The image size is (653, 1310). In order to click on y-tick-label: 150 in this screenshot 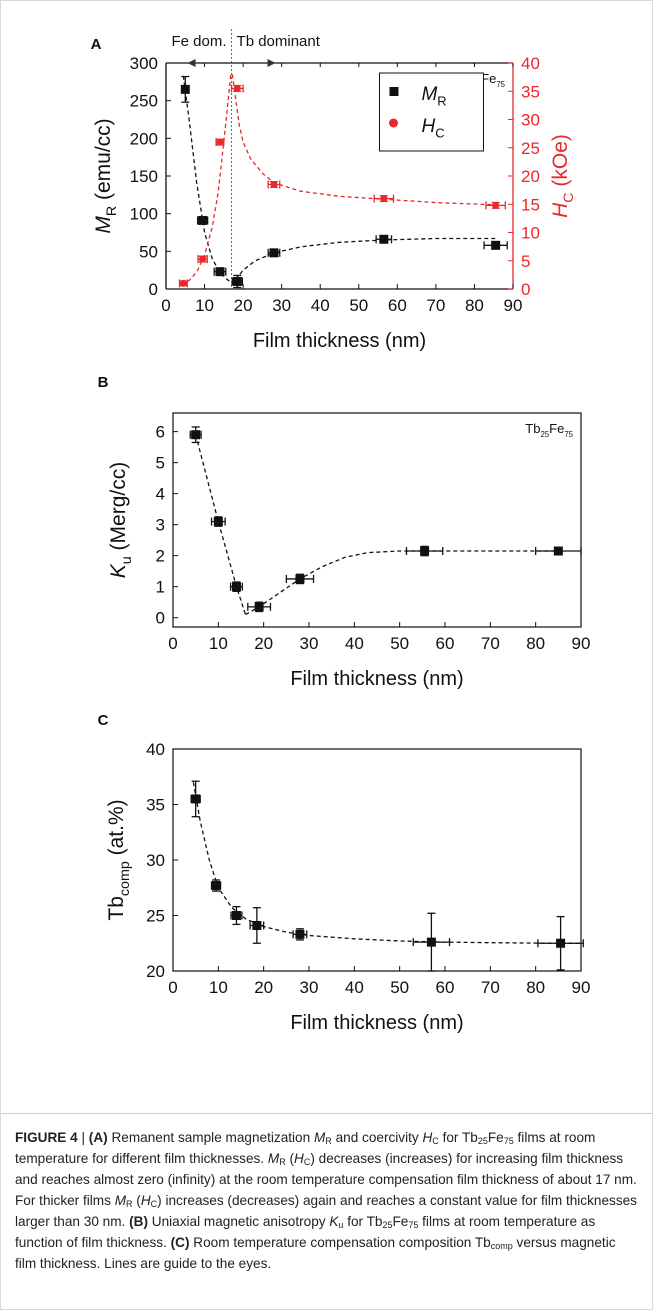, I will do `click(144, 176)`.